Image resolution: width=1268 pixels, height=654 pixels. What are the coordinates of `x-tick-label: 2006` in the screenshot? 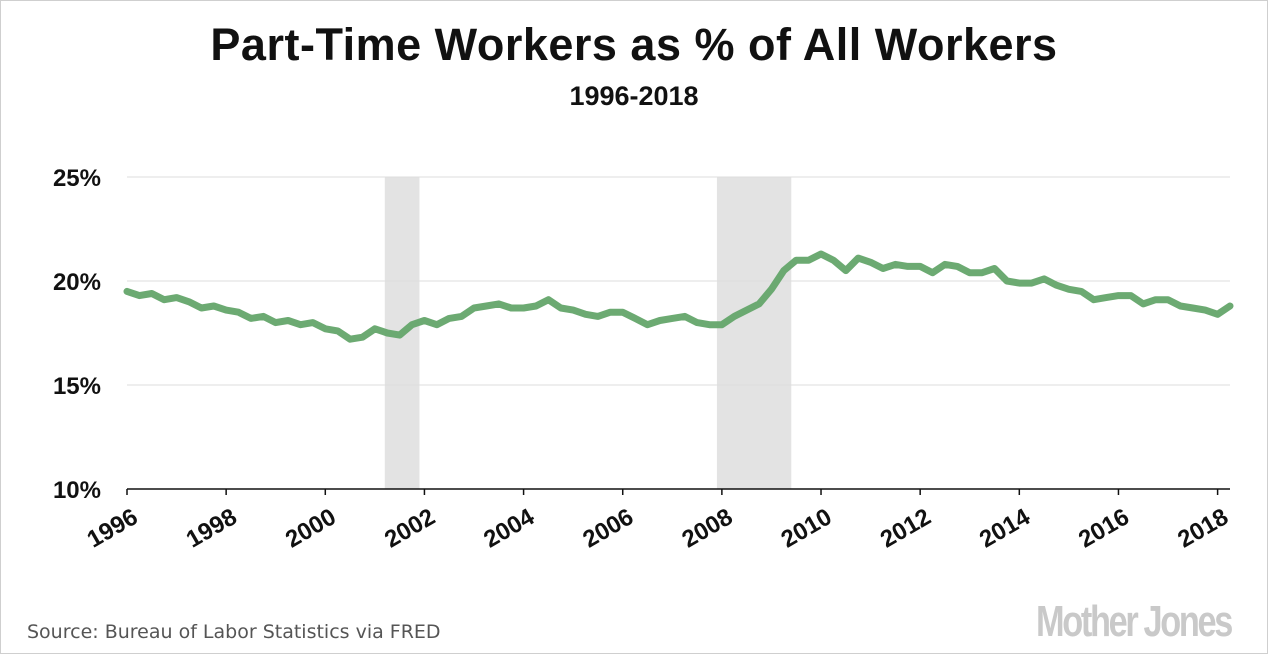 It's located at (608, 528).